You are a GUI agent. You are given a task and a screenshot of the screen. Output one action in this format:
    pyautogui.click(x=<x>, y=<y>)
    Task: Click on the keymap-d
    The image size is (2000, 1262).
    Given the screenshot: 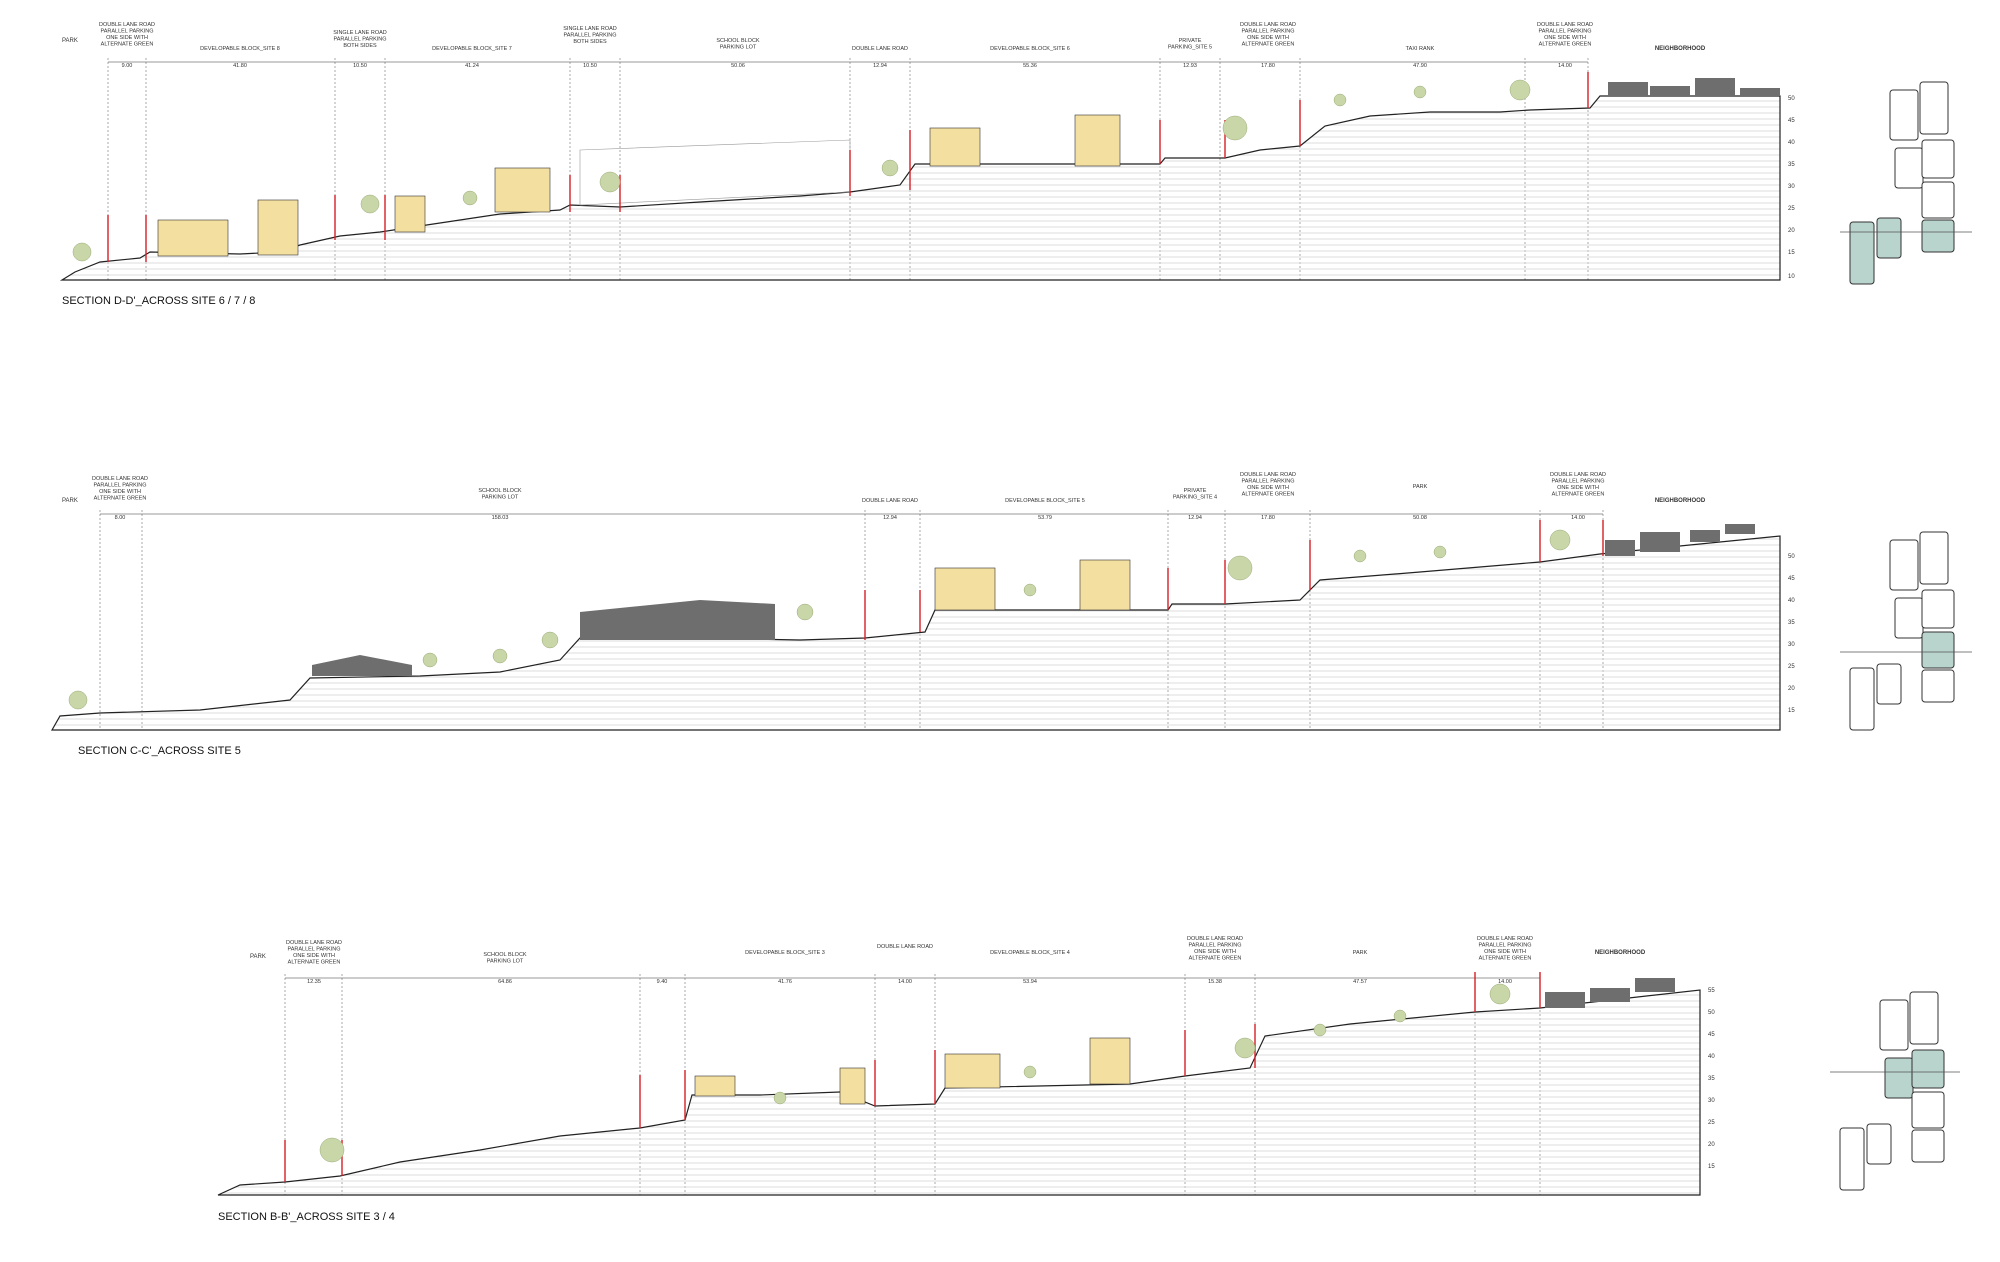 What is the action you would take?
    pyautogui.click(x=1906, y=183)
    